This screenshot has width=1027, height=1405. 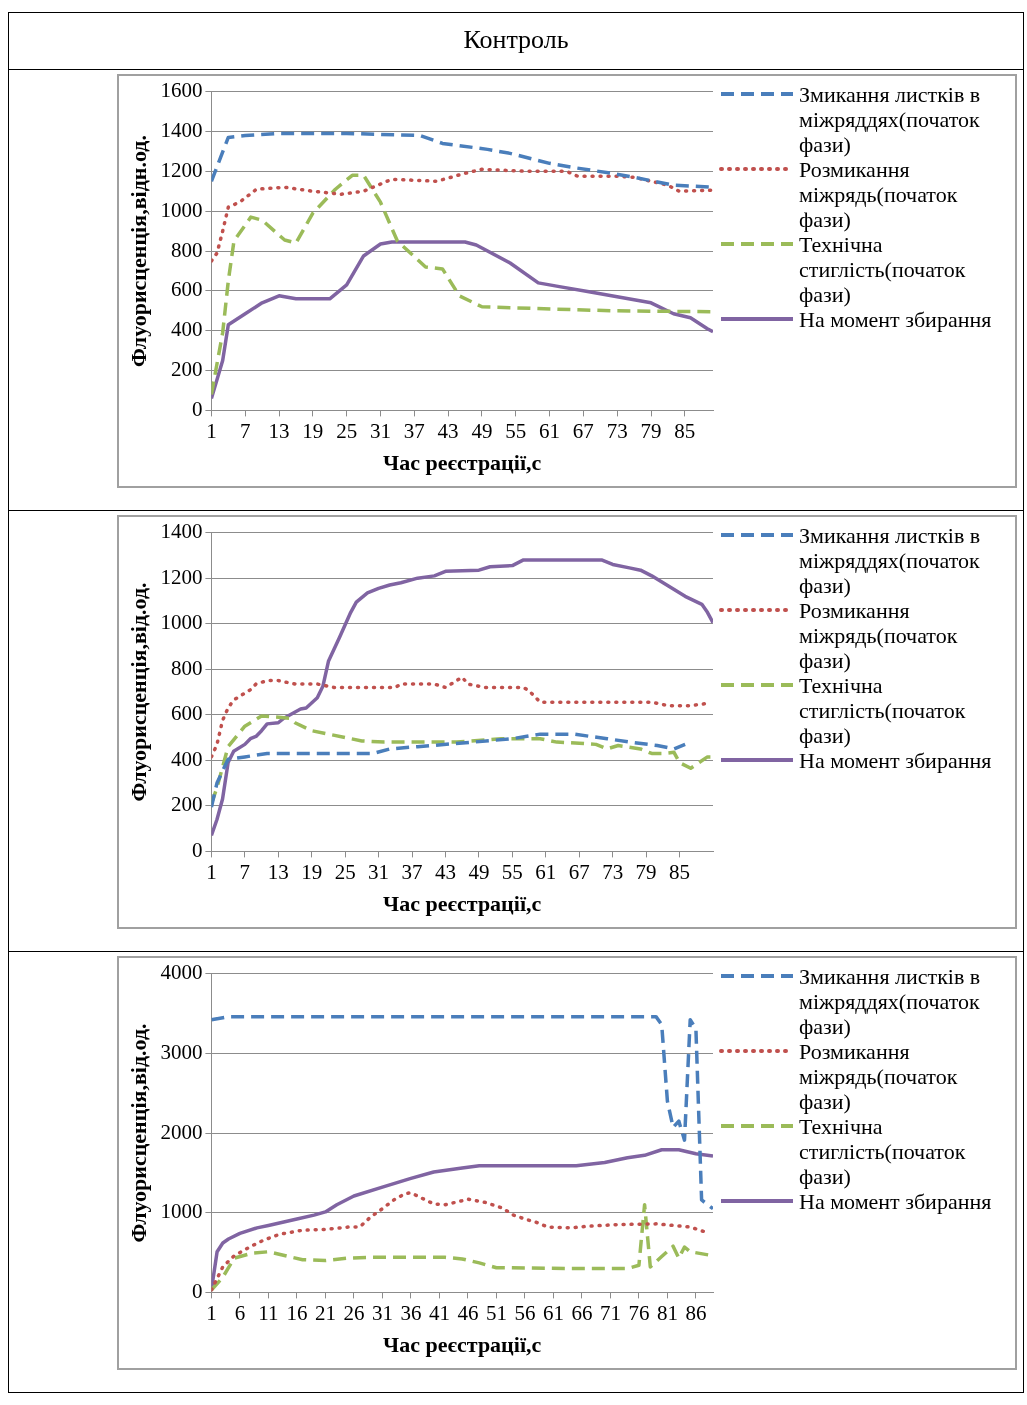 I want to click on y-tick-label: 4000, so click(x=181, y=972).